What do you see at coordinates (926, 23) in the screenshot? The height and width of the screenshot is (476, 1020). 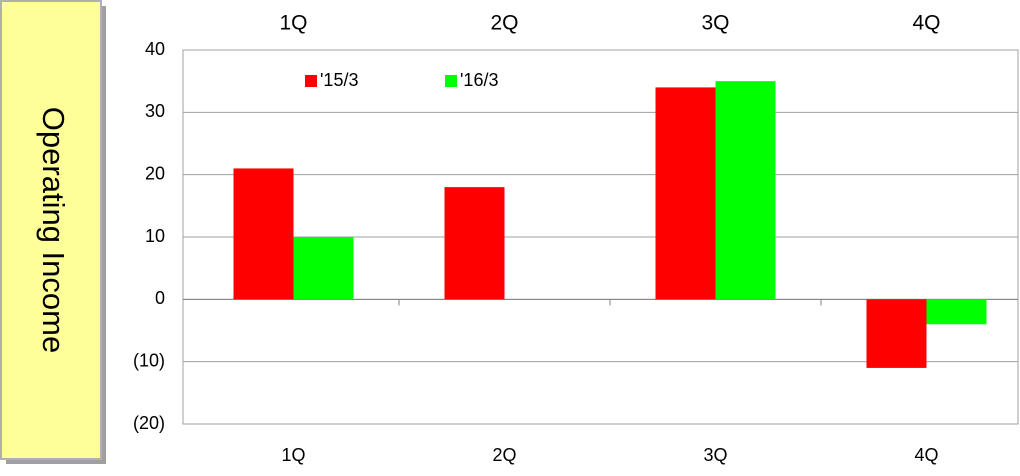 I see `top-category-label: 4Q` at bounding box center [926, 23].